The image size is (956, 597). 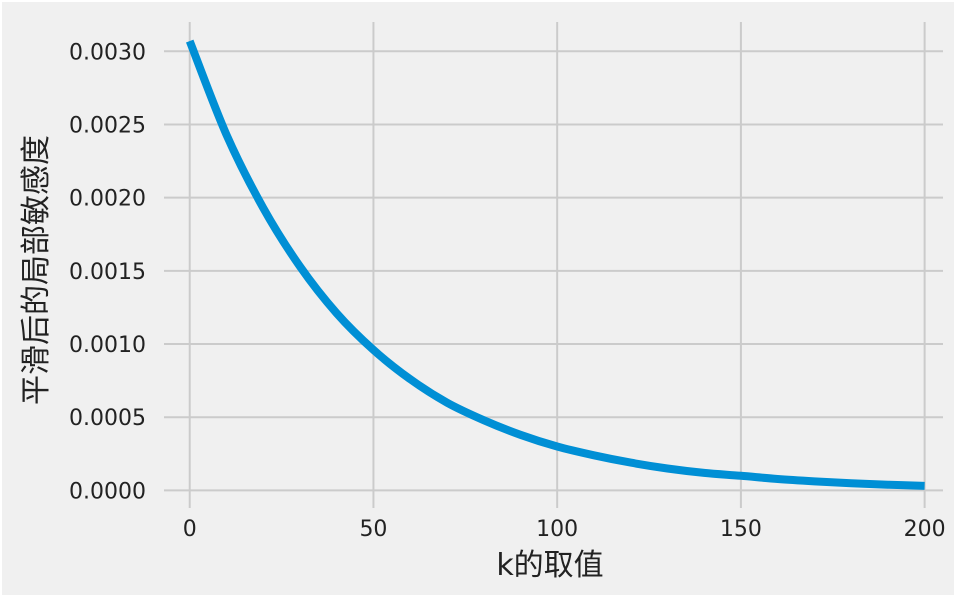 What do you see at coordinates (373, 529) in the screenshot?
I see `x-tick-label: 50` at bounding box center [373, 529].